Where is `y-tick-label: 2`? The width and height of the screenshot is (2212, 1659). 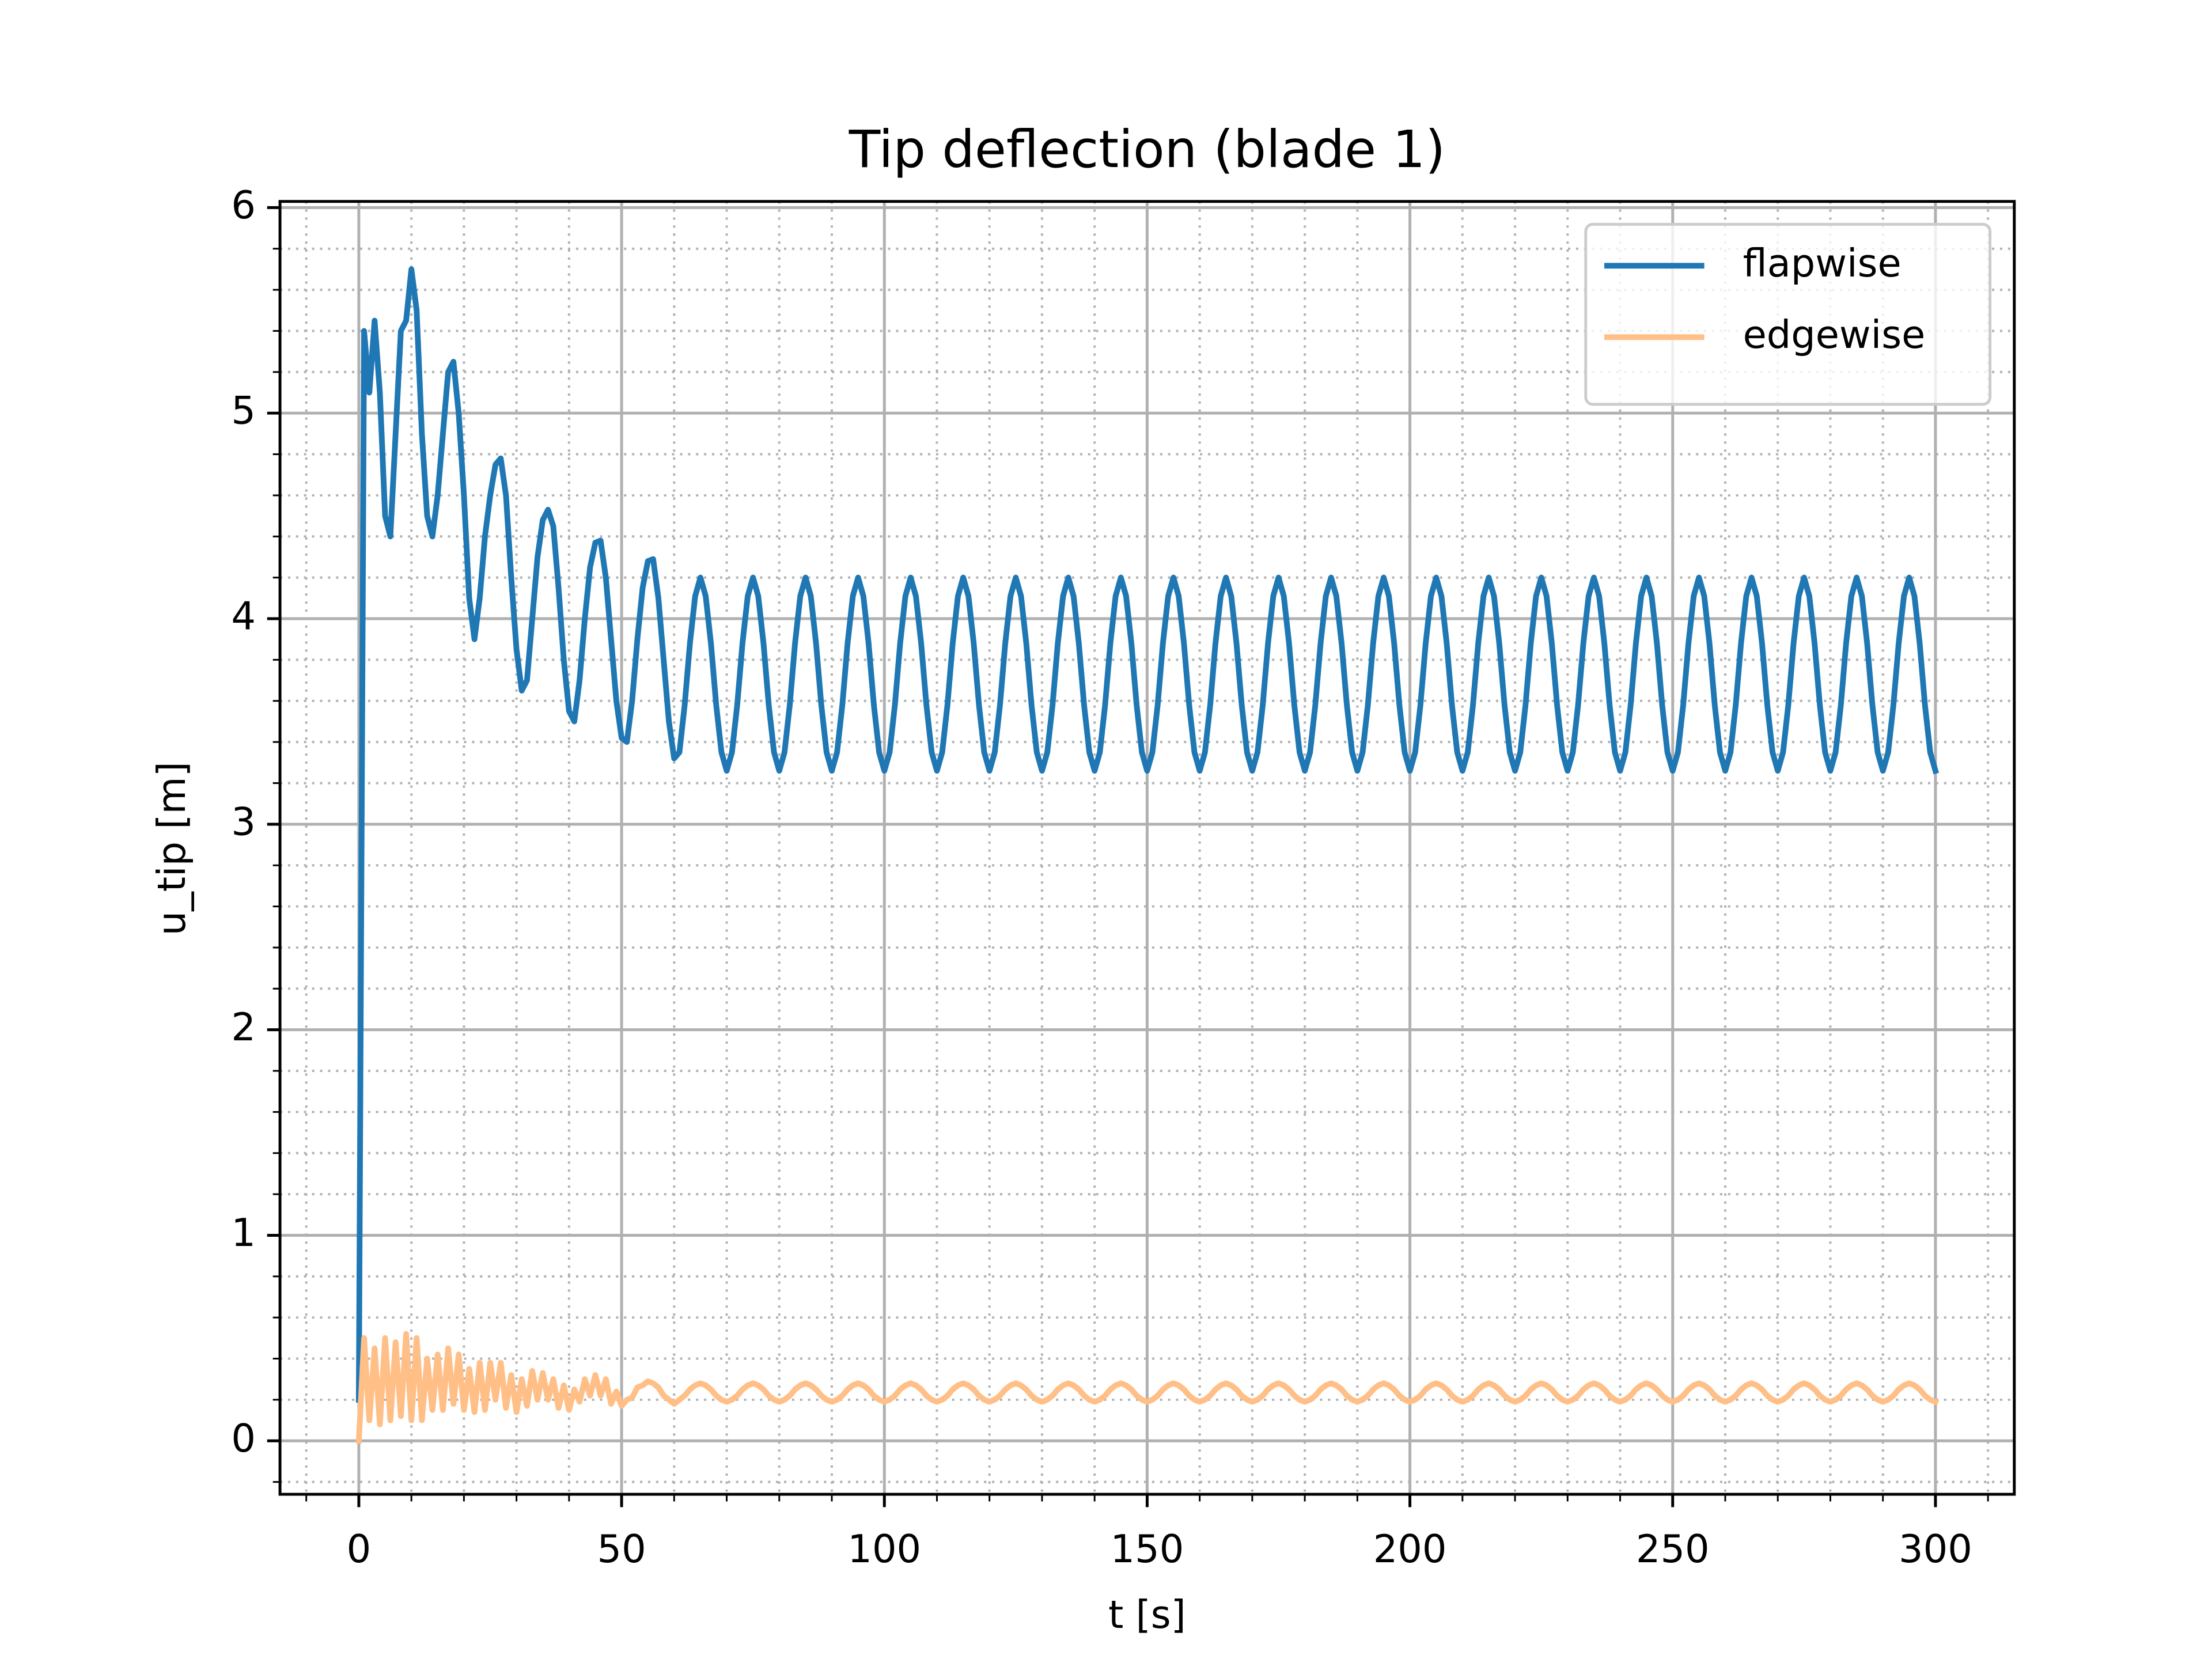
y-tick-label: 2 is located at coordinates (243, 1027).